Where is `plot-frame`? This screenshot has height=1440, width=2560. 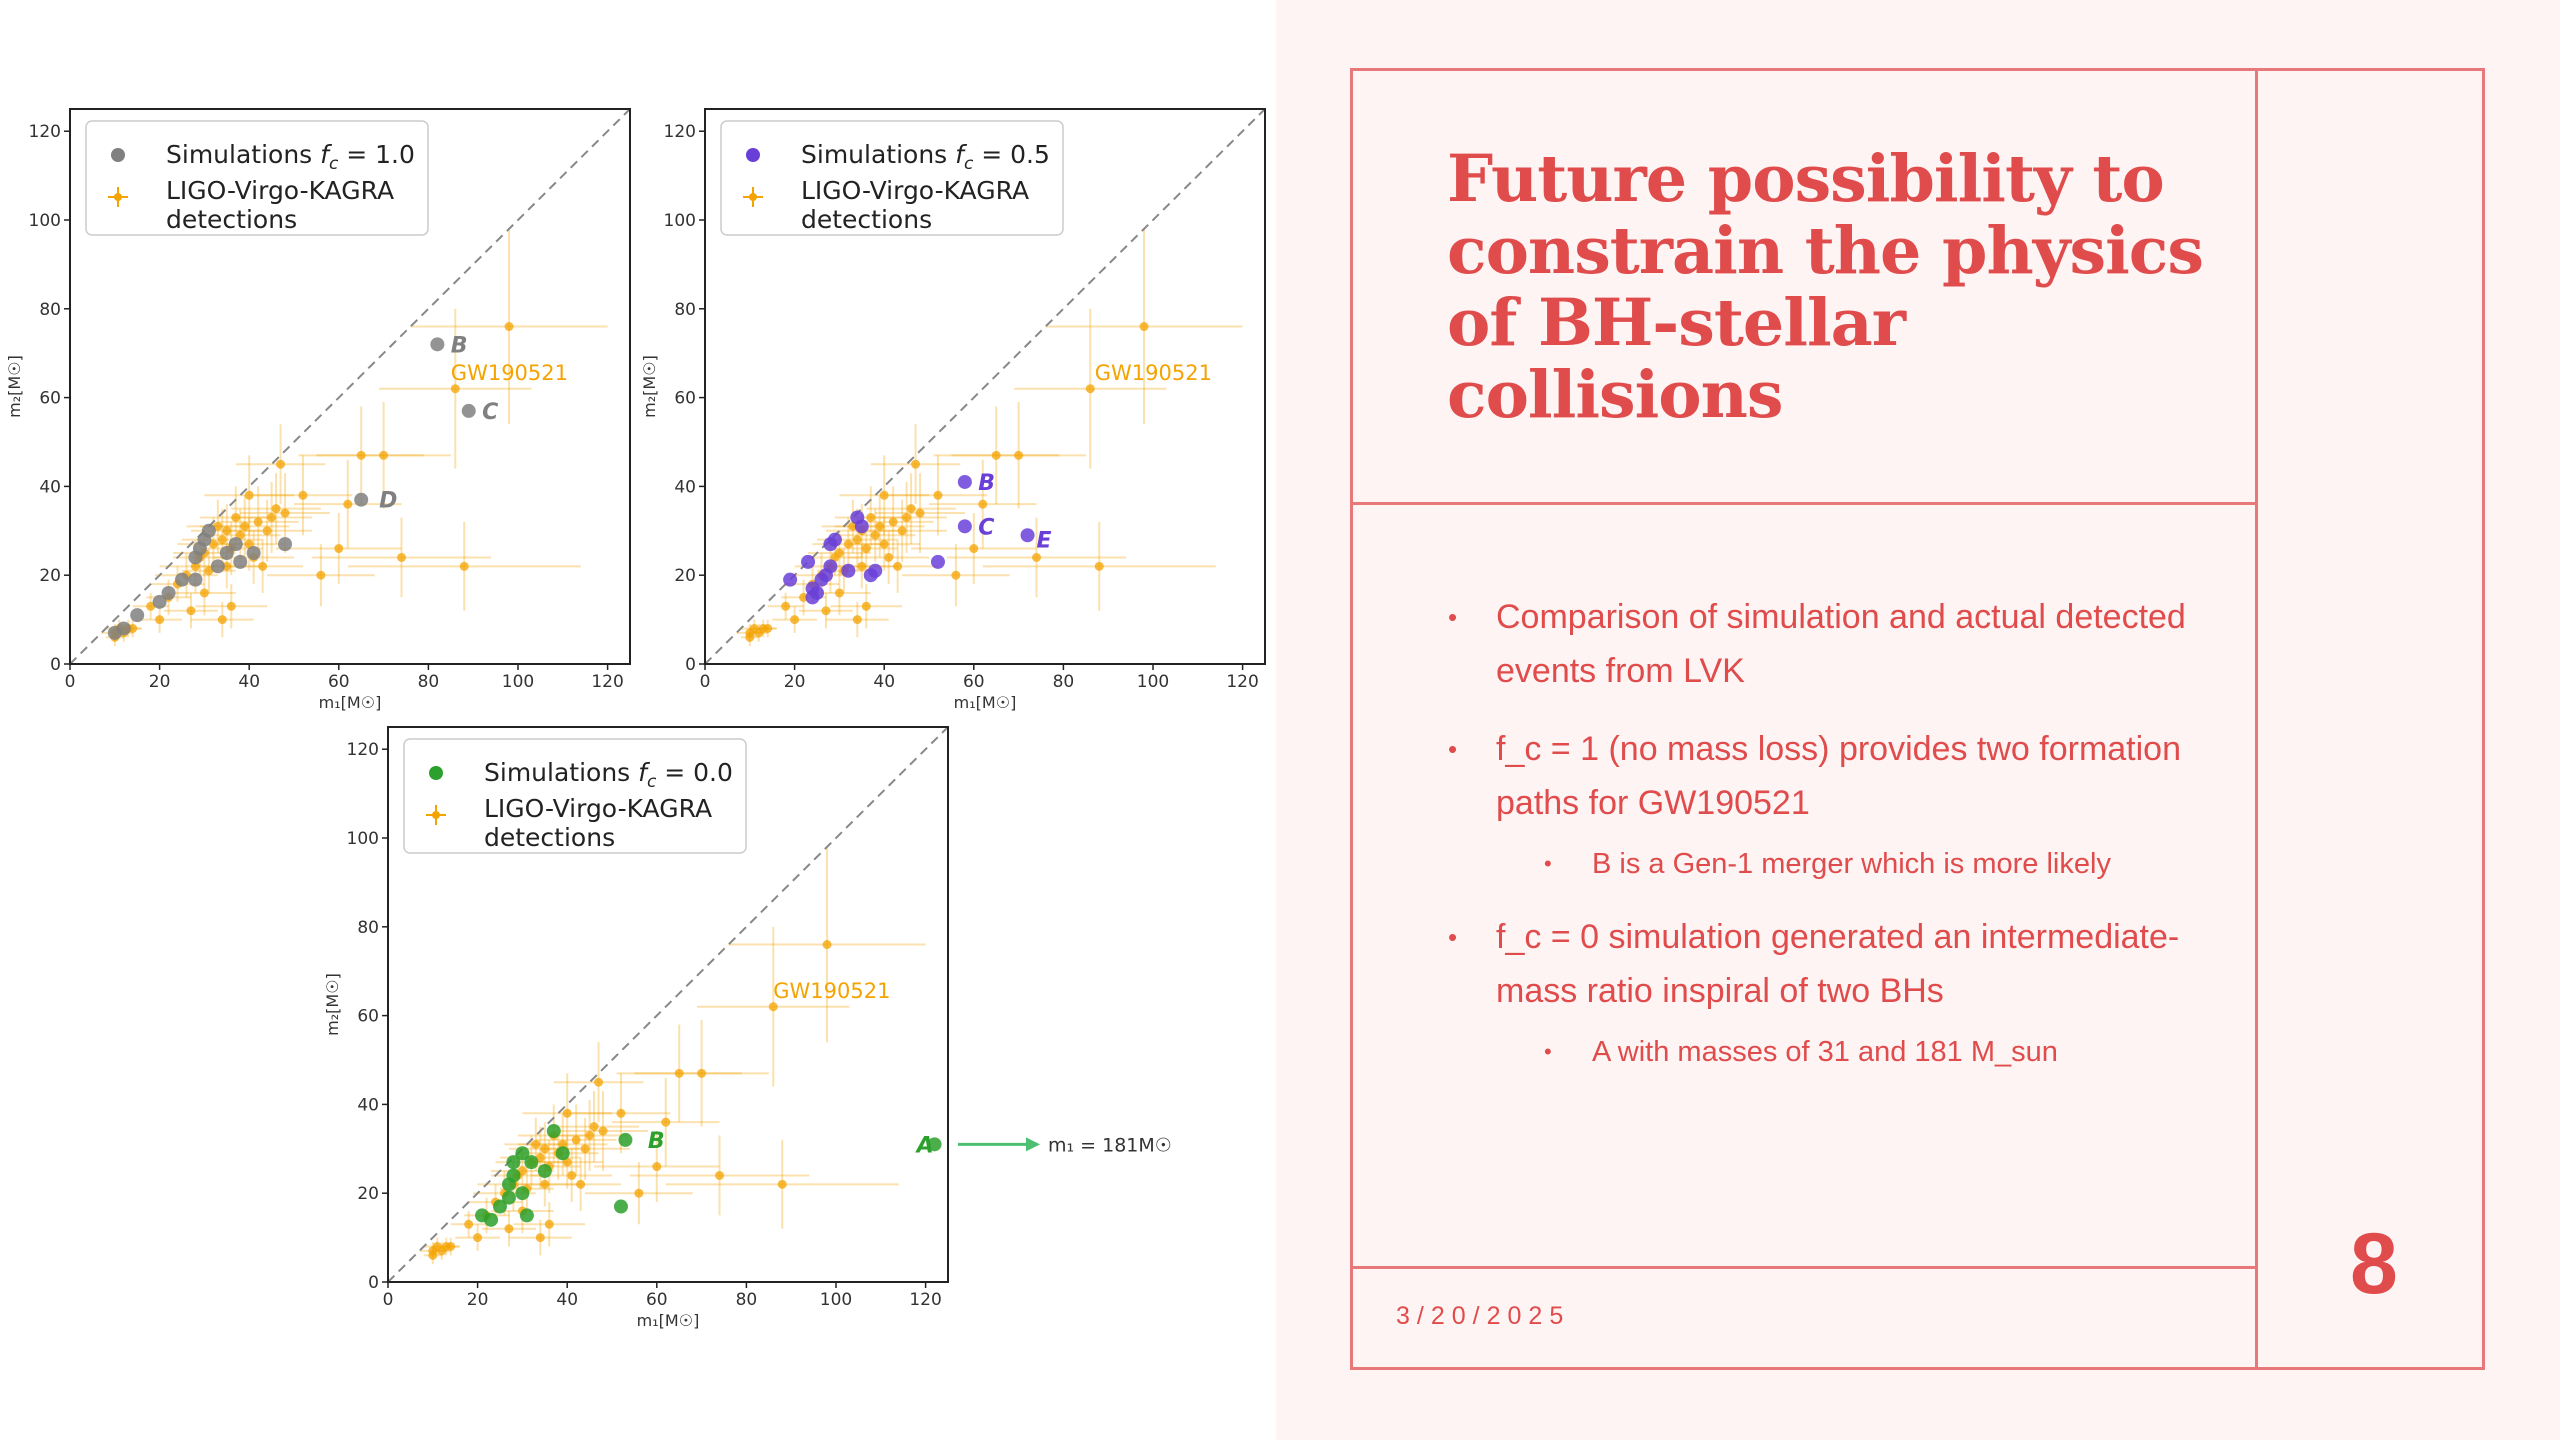 plot-frame is located at coordinates (668, 1004).